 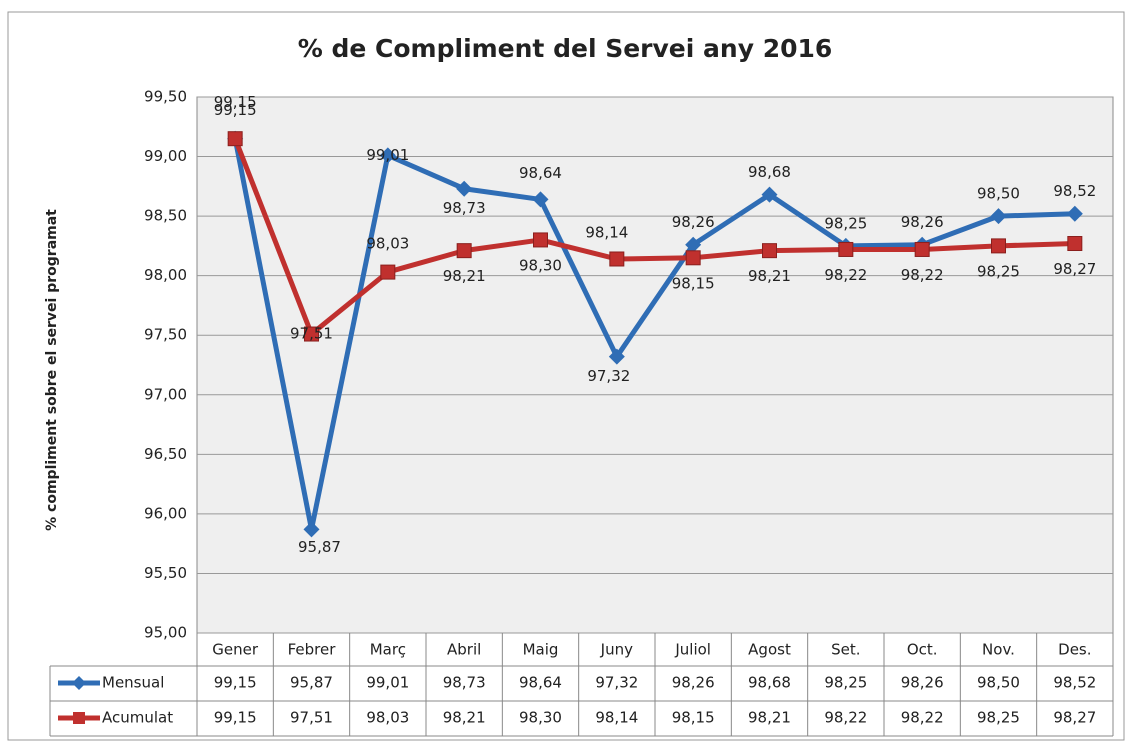 What do you see at coordinates (692, 650) in the screenshot?
I see `category-label: Juliol` at bounding box center [692, 650].